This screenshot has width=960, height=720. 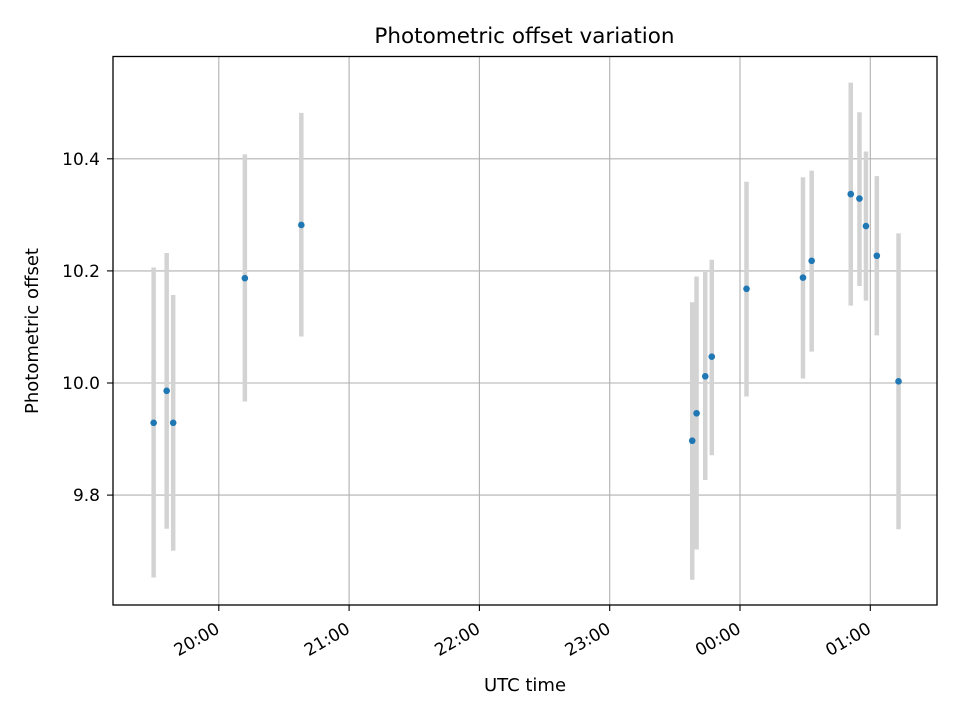 I want to click on y-axis: 9.8 10.0 10.2 10.4, so click(x=87, y=328).